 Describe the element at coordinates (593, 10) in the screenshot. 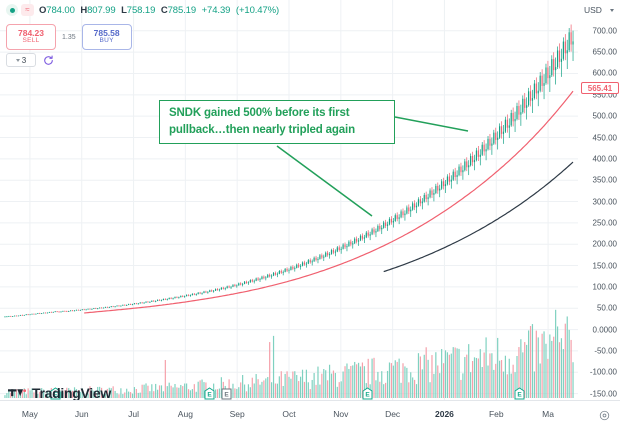

I see `currency-value: USD` at that location.